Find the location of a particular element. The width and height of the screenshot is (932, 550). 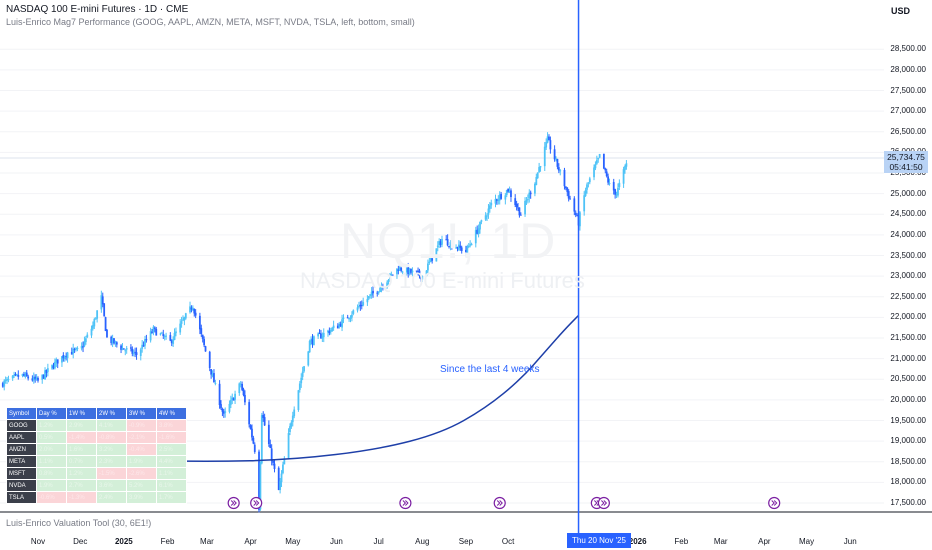

table-symbol-cell: AAPL is located at coordinates (21, 437).